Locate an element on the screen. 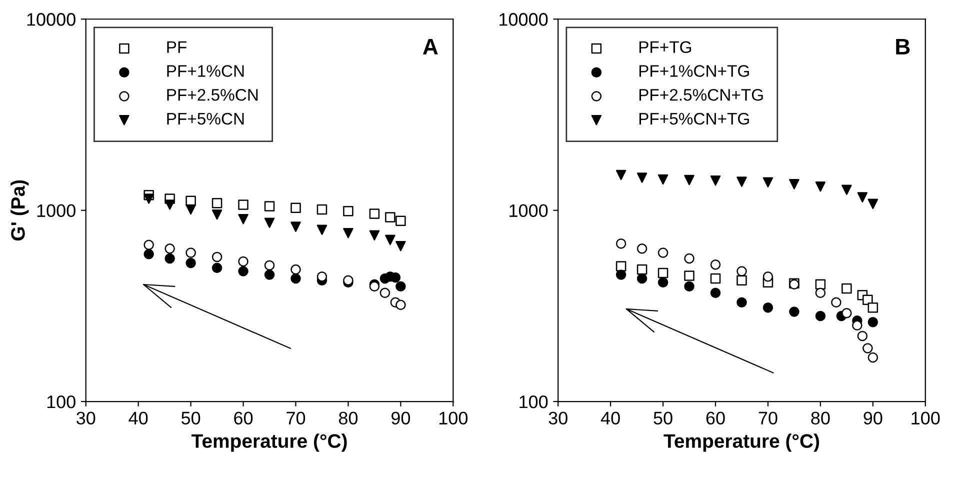  y-tick-label: 1000 is located at coordinates (529, 211).